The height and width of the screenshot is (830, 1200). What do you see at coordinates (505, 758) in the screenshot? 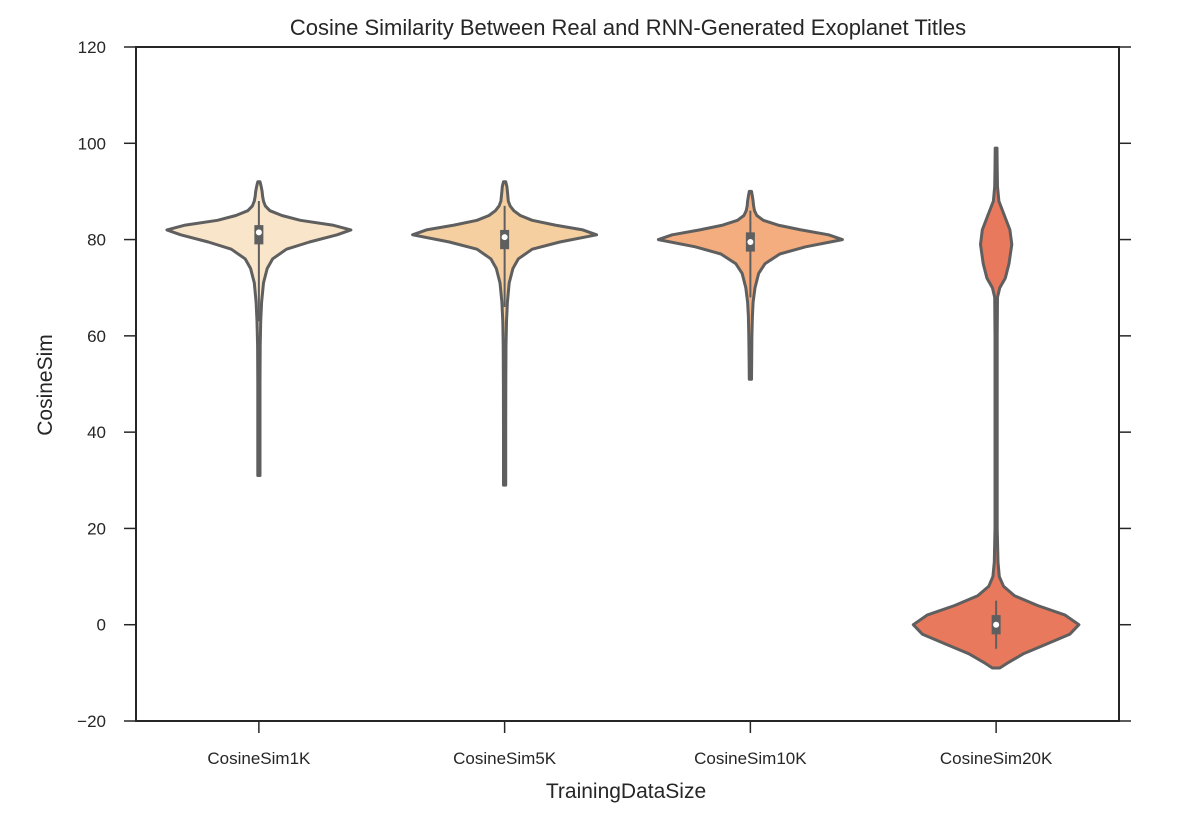
I see `x-tick-label: CosineSim5K` at bounding box center [505, 758].